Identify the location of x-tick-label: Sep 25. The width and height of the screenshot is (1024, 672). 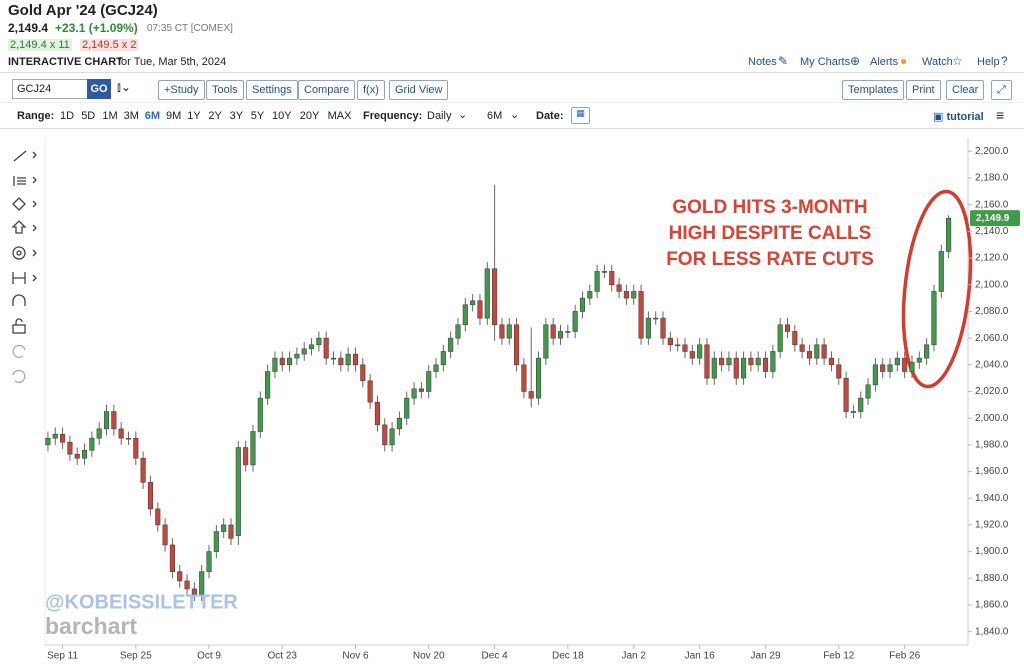
(136, 656).